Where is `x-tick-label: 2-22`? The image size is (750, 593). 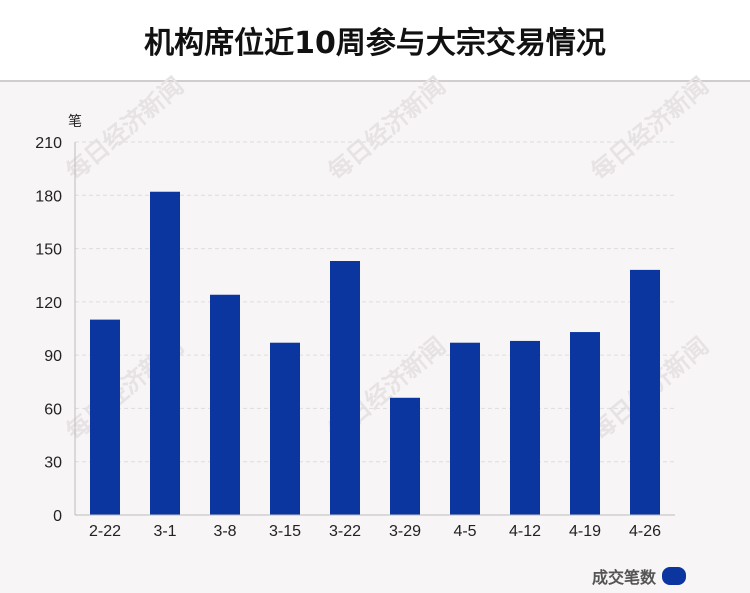
x-tick-label: 2-22 is located at coordinates (105, 531).